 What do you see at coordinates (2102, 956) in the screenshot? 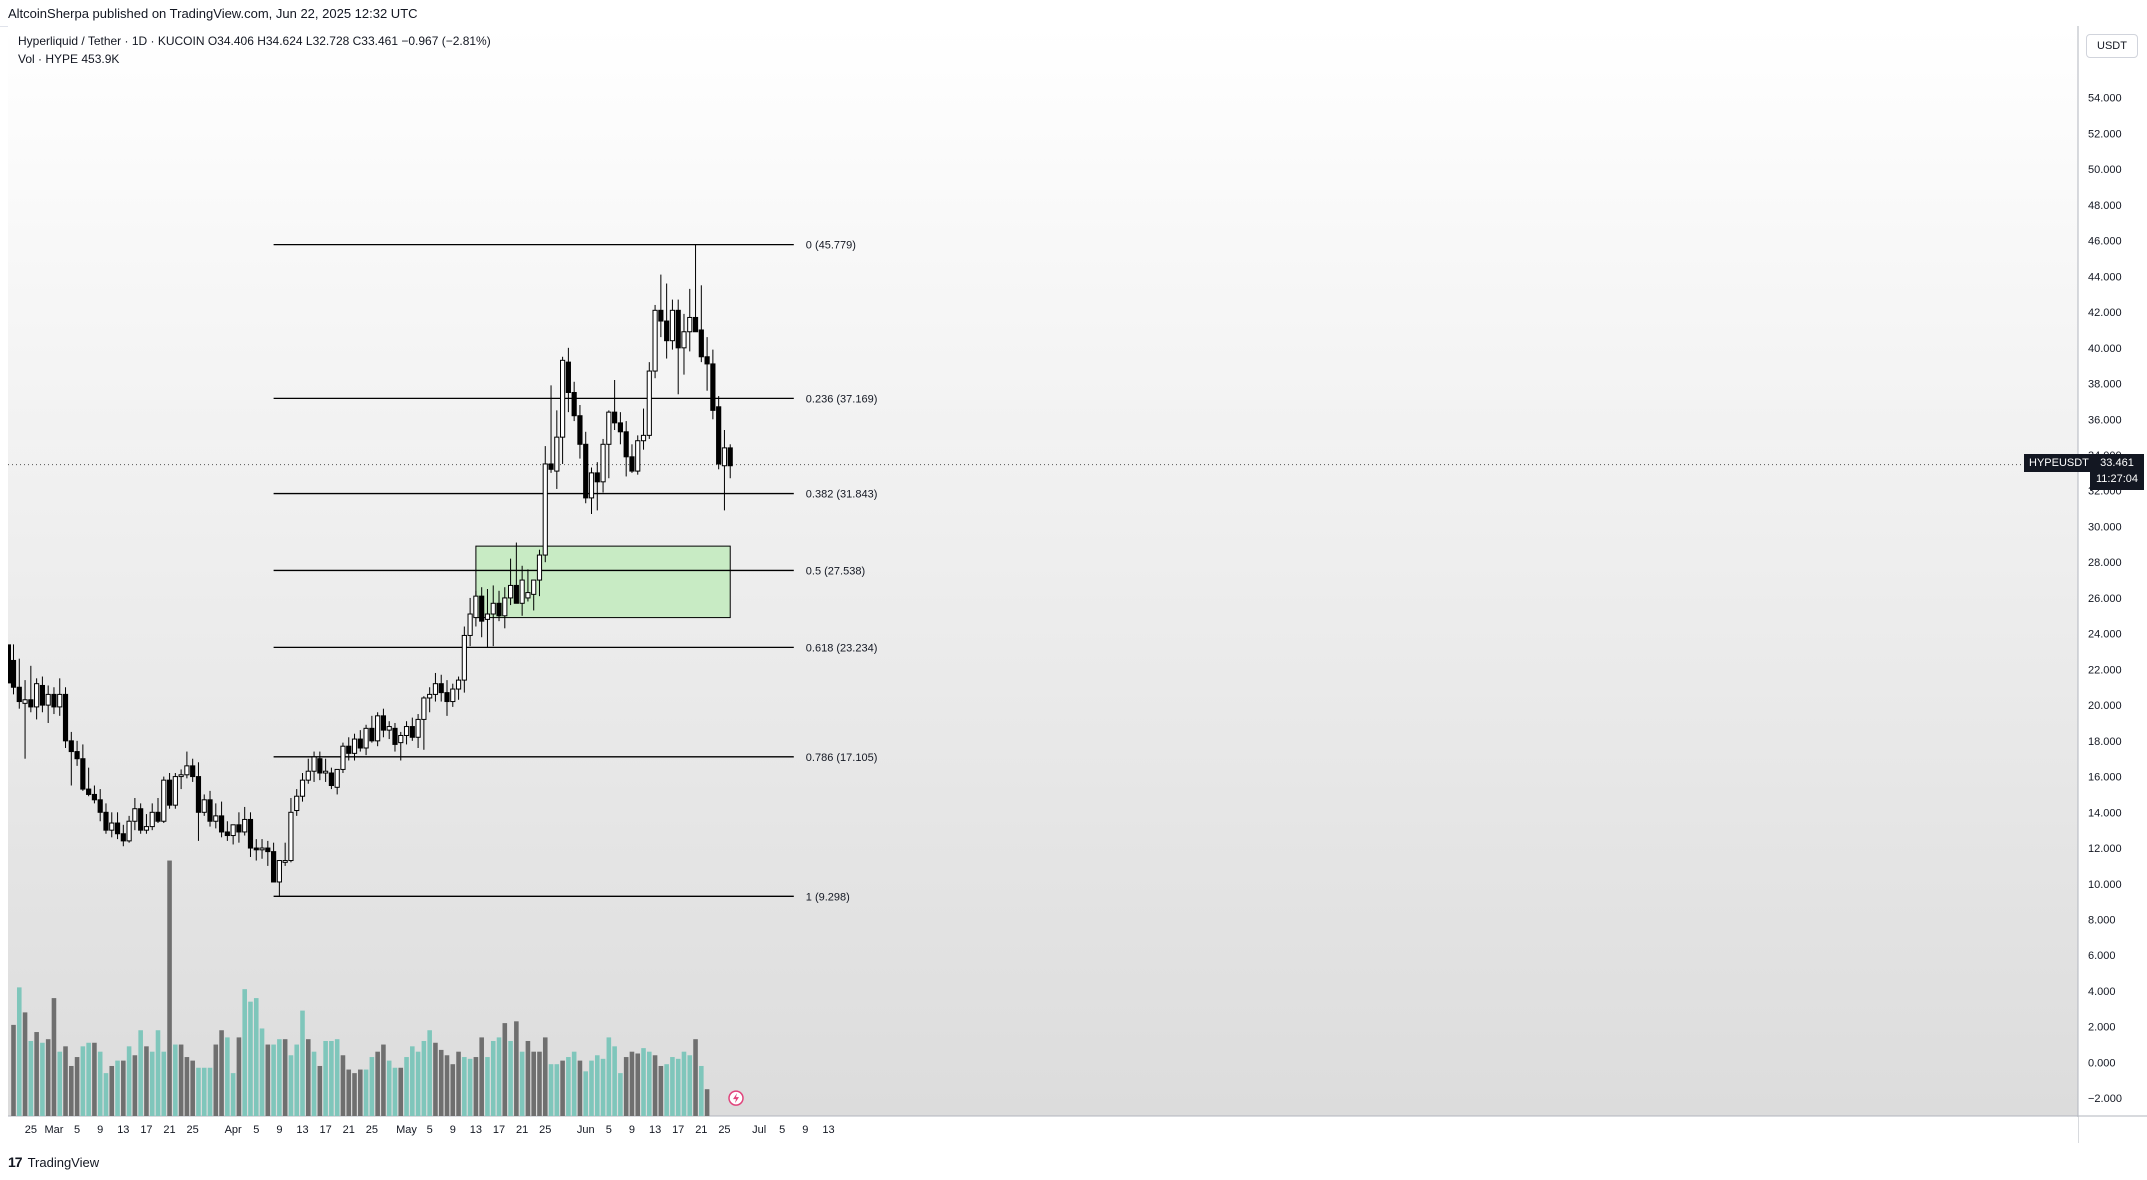
I see `y-tick-label: 6.000` at bounding box center [2102, 956].